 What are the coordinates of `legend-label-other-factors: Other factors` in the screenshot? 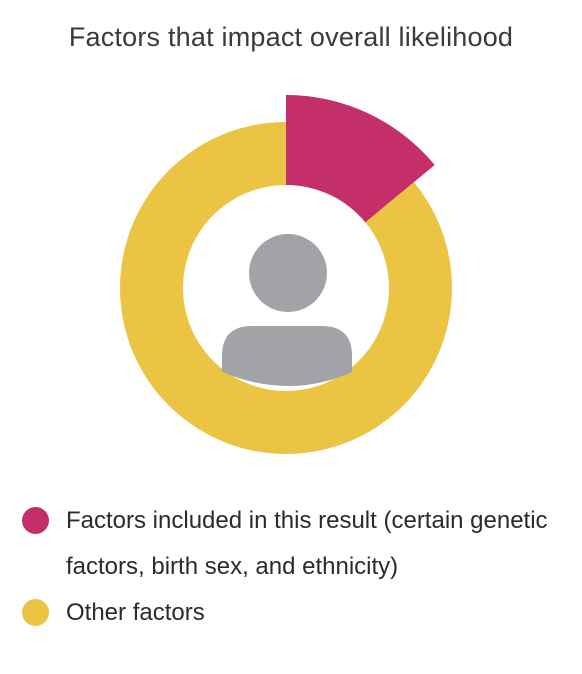 It's located at (135, 612).